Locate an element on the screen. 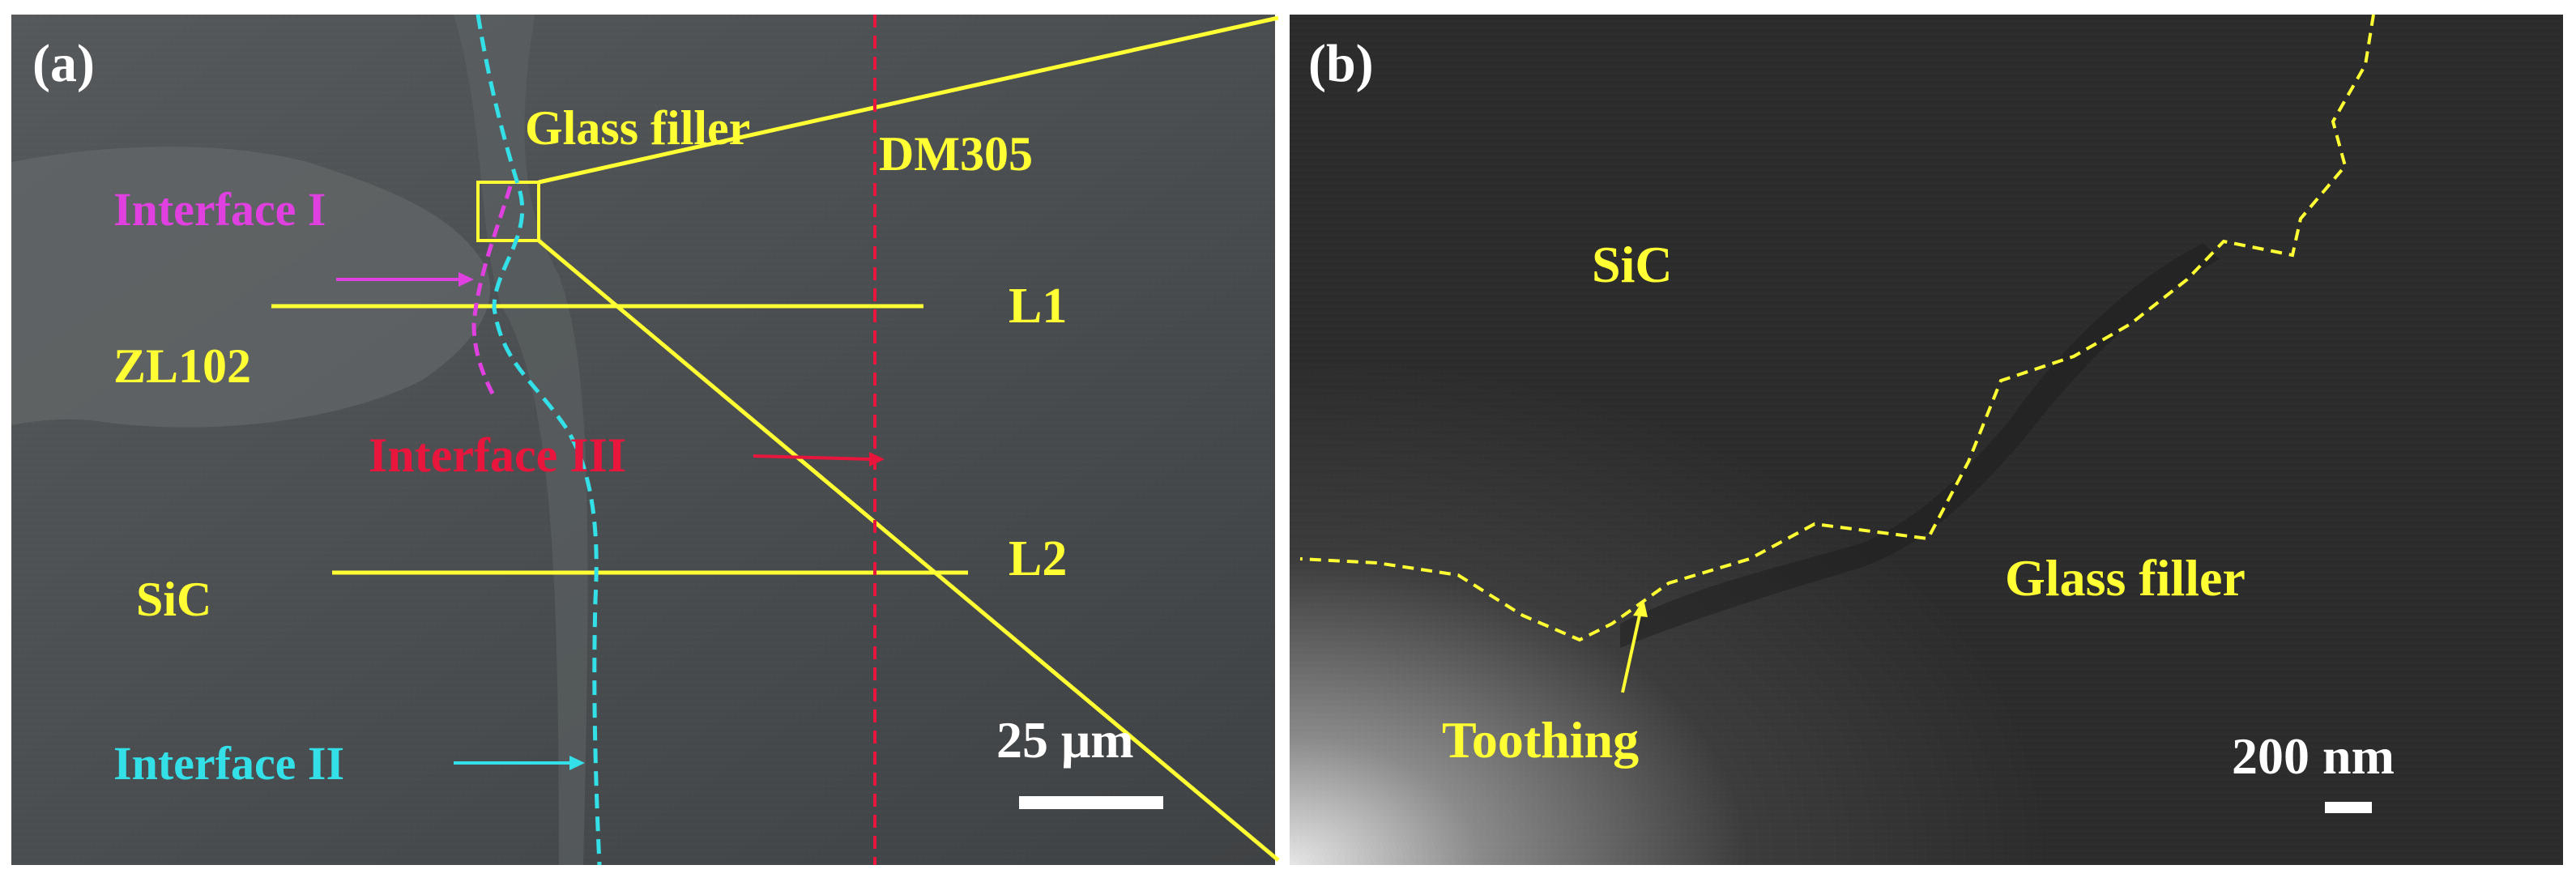  interface-2-curve is located at coordinates (539, 440).